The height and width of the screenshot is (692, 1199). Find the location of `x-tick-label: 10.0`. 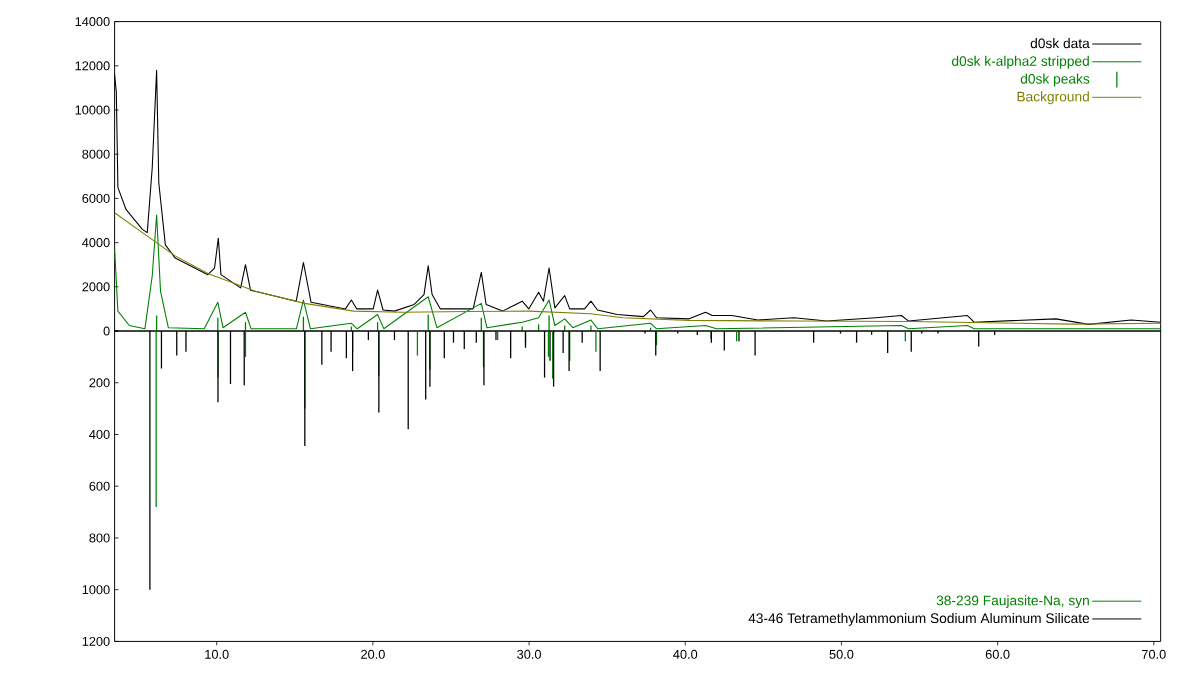

x-tick-label: 10.0 is located at coordinates (217, 655).